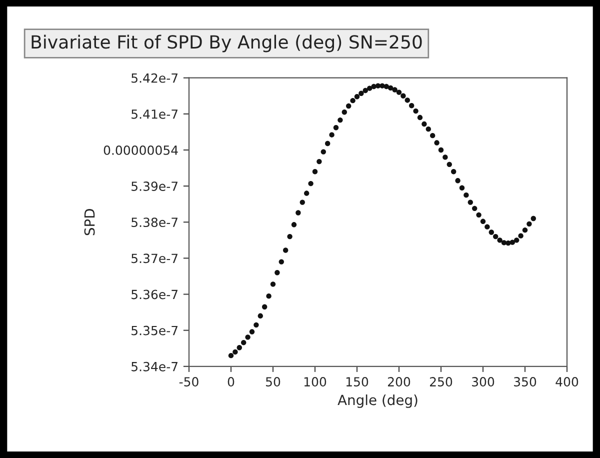 This screenshot has height=458, width=600. I want to click on x-tick-label: 100, so click(315, 381).